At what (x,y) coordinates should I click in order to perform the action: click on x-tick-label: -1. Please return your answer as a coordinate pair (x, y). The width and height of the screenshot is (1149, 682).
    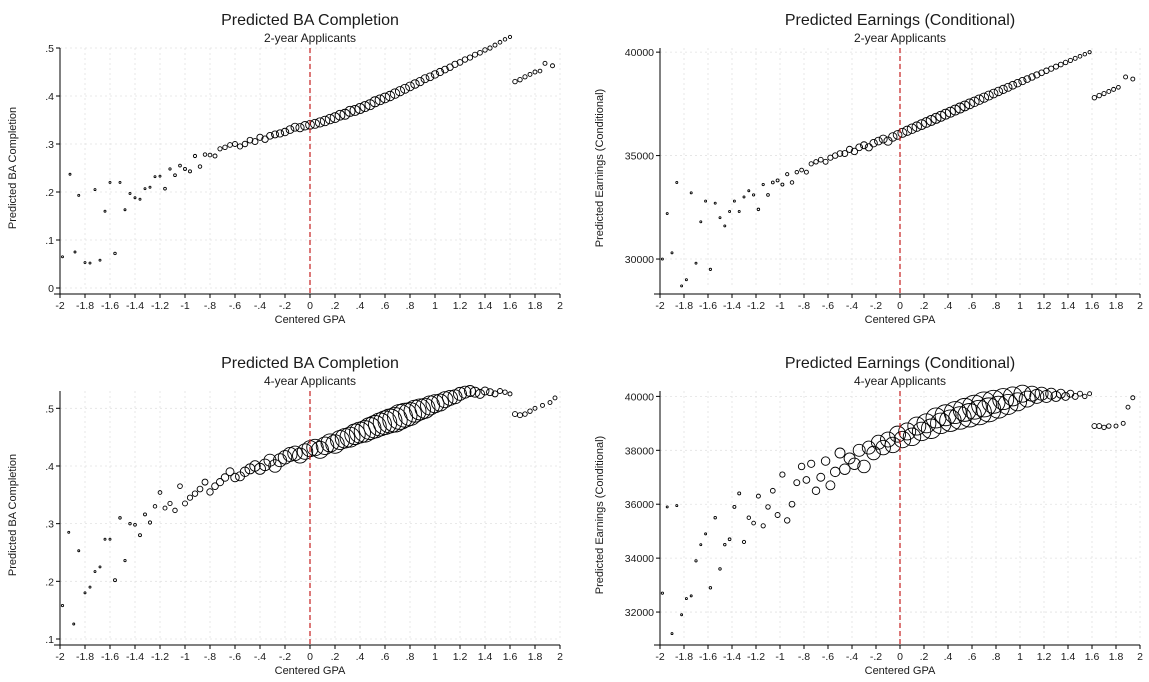
    Looking at the image, I should click on (184, 657).